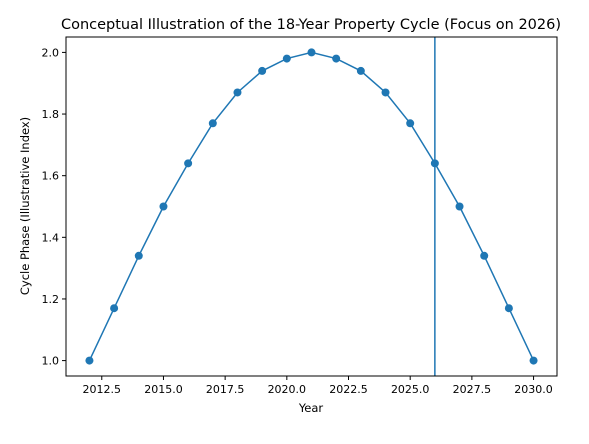  Describe the element at coordinates (533, 389) in the screenshot. I see `x-tick-label: 2030.0` at that location.